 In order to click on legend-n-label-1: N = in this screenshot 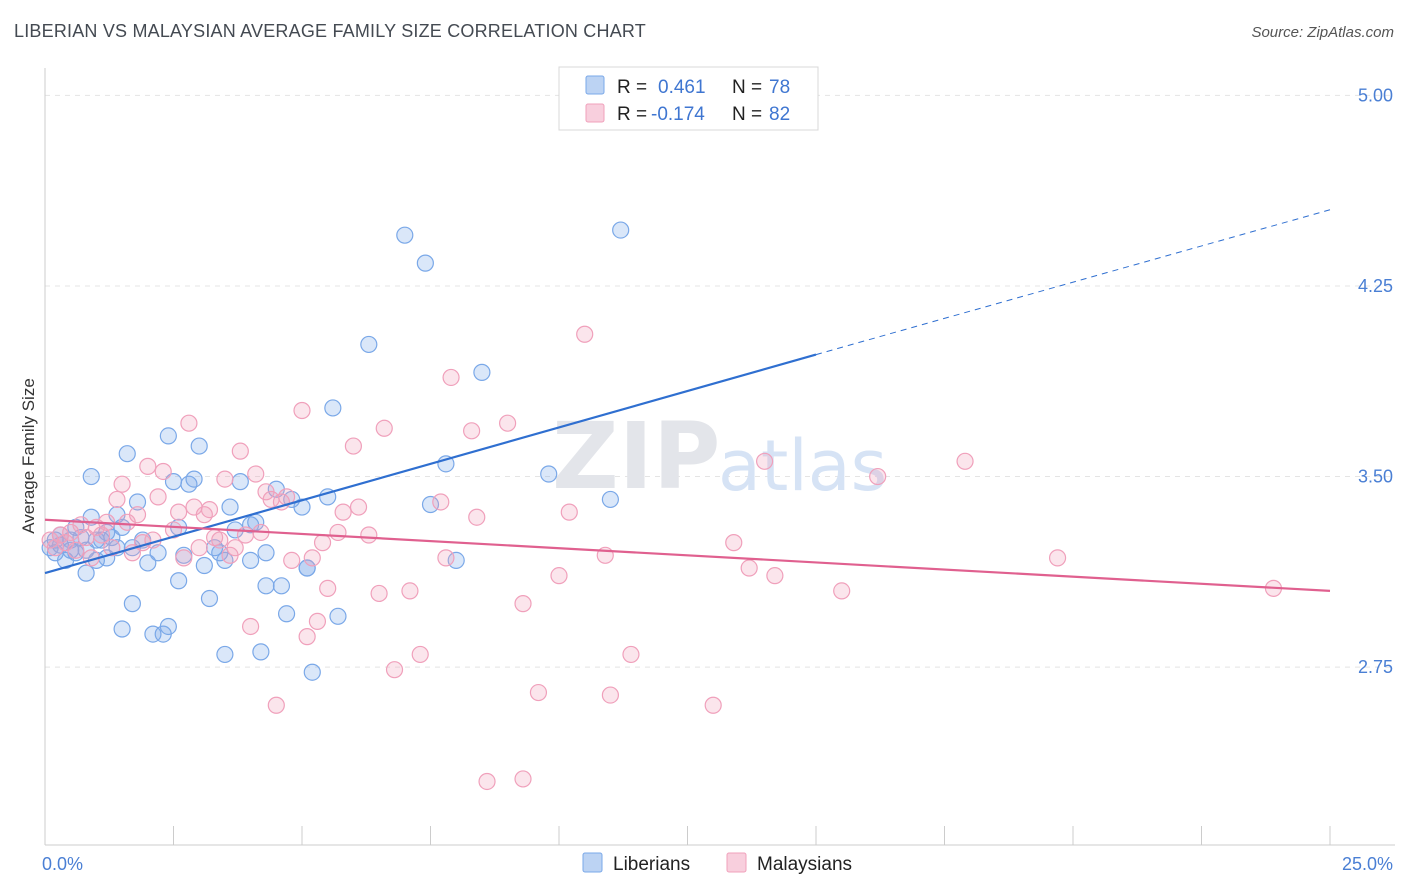, I will do `click(747, 87)`.